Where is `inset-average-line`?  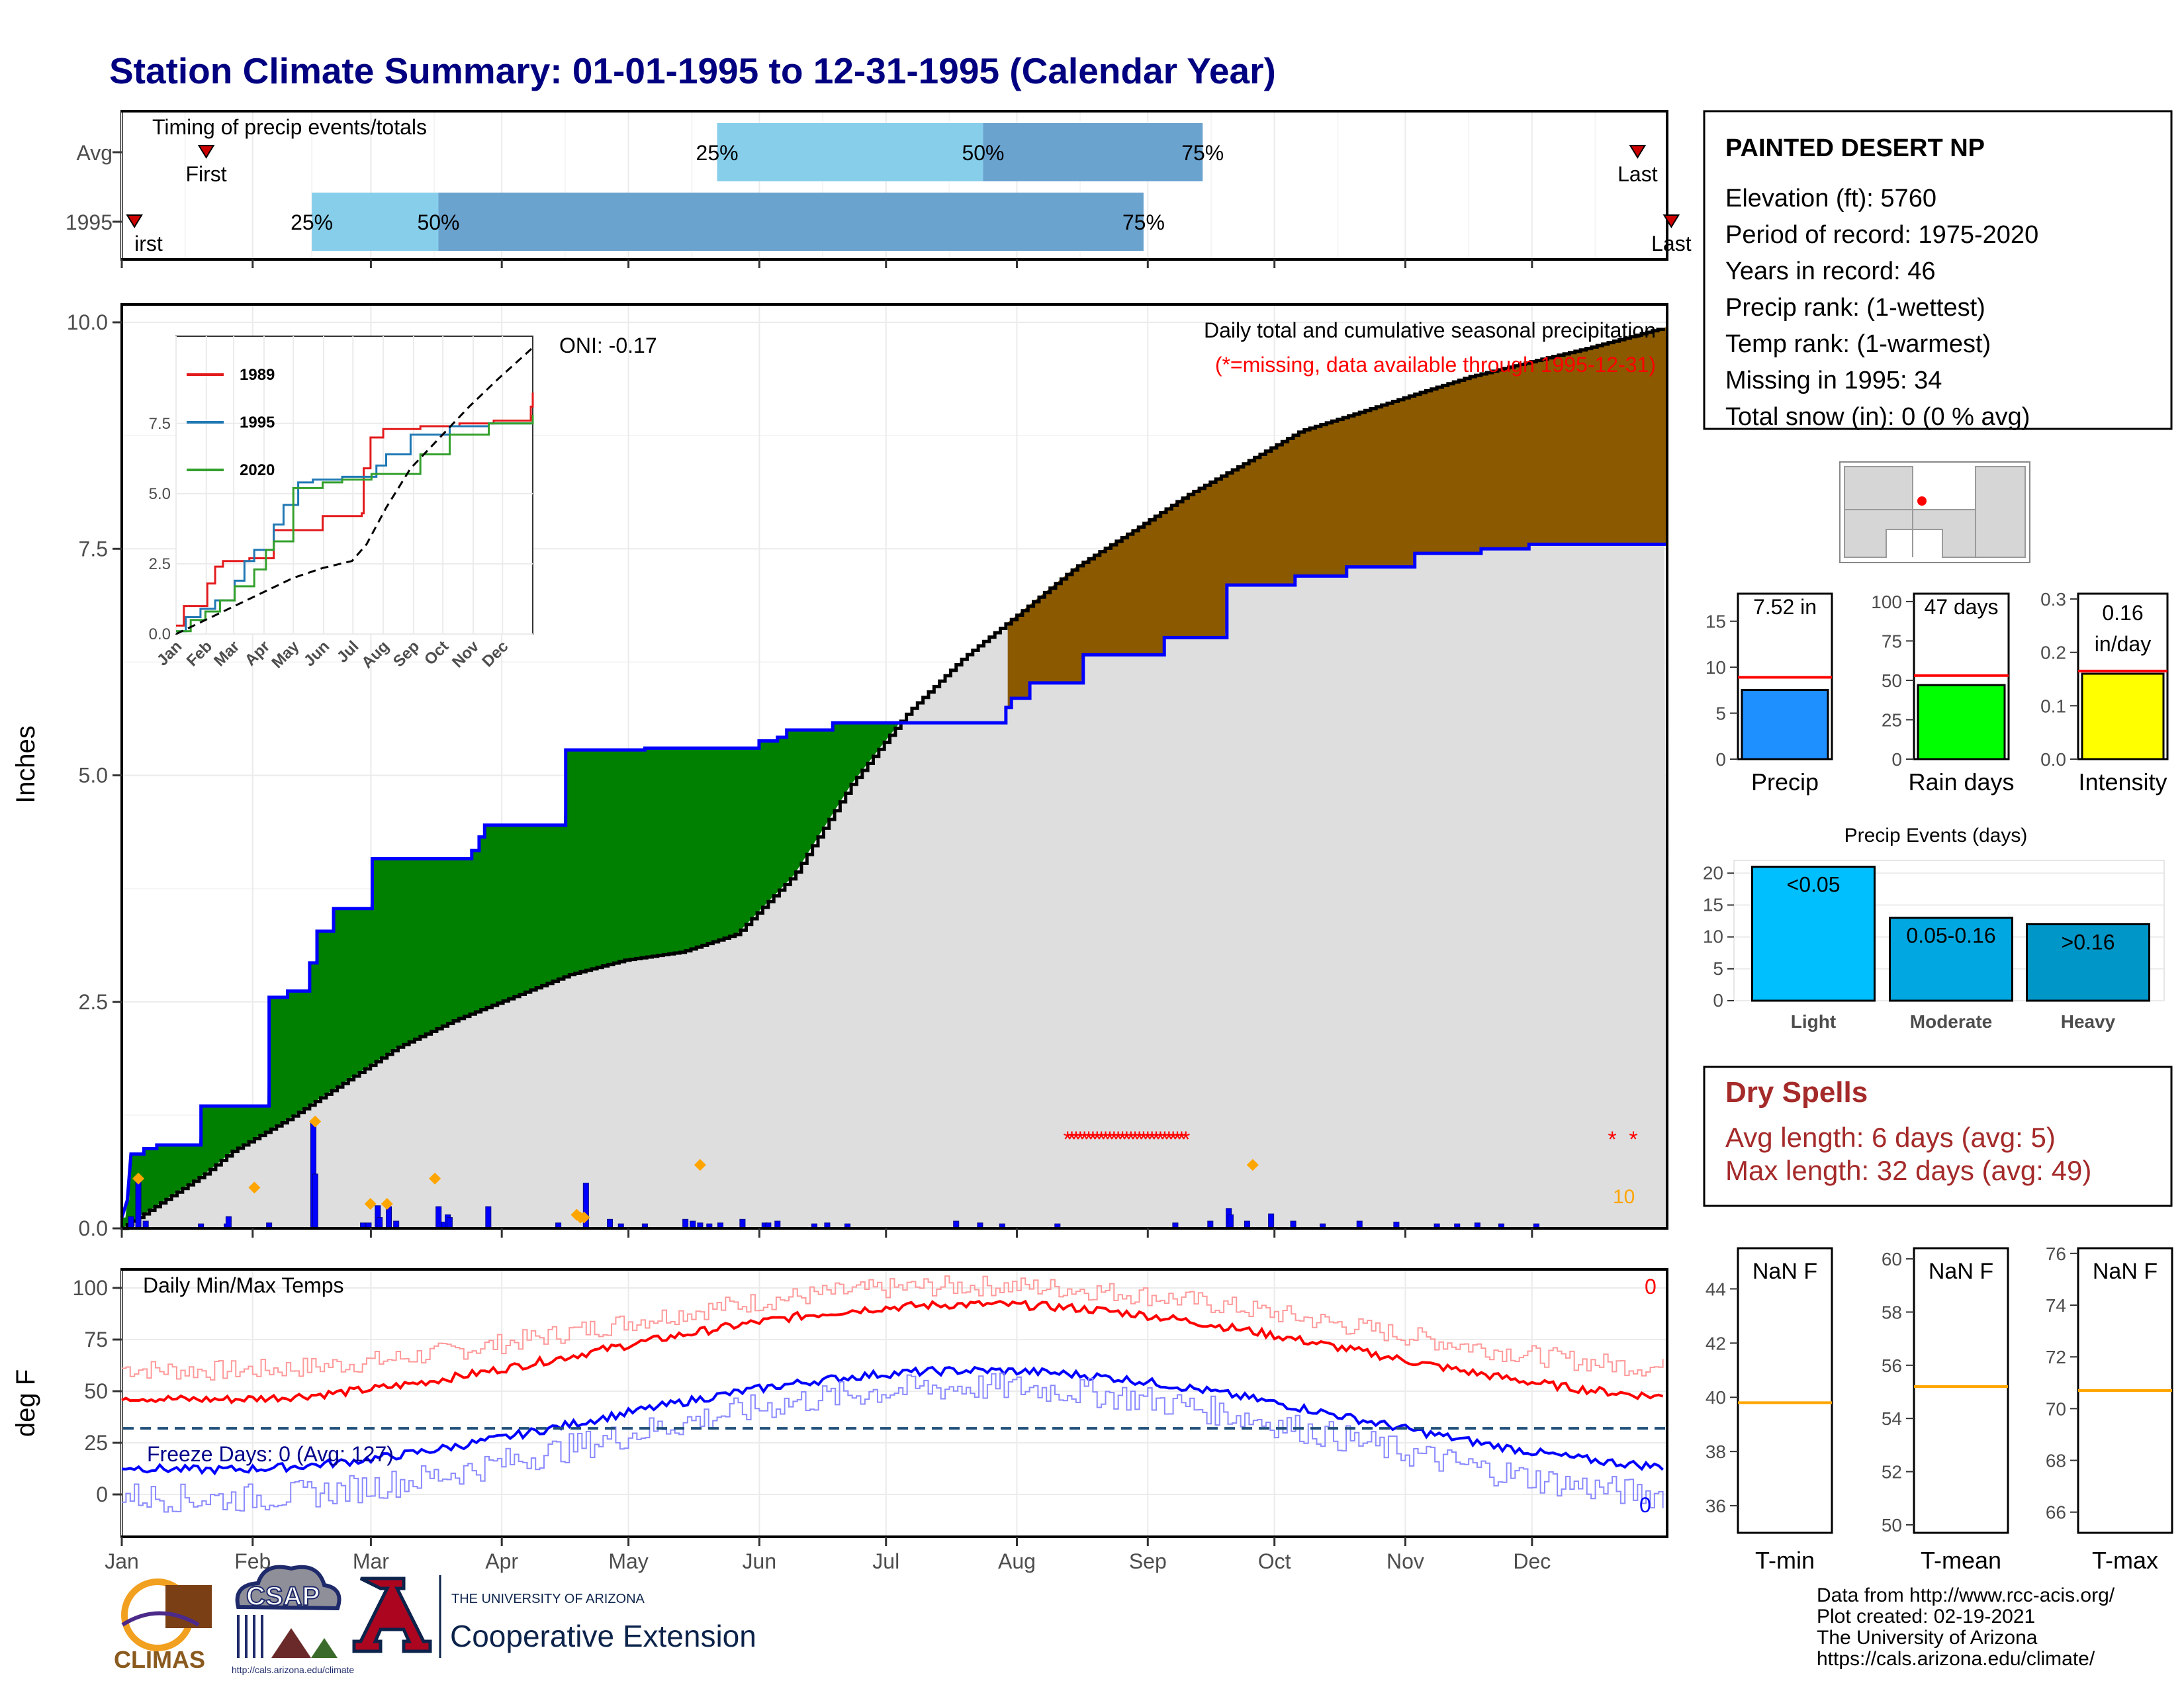 inset-average-line is located at coordinates (355, 491).